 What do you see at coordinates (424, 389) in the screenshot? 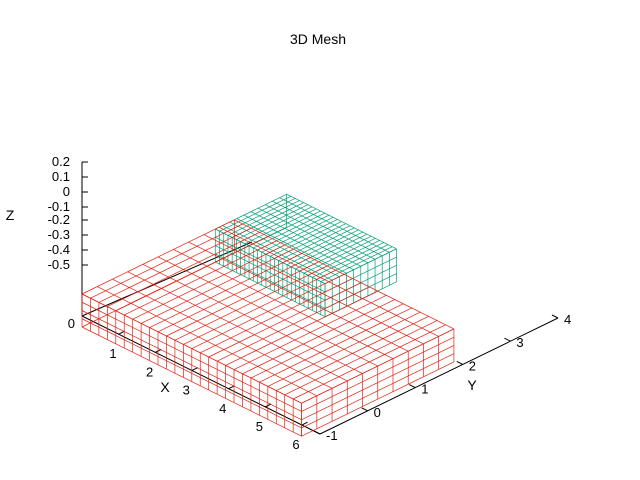
I see `y-tick-label: 1` at bounding box center [424, 389].